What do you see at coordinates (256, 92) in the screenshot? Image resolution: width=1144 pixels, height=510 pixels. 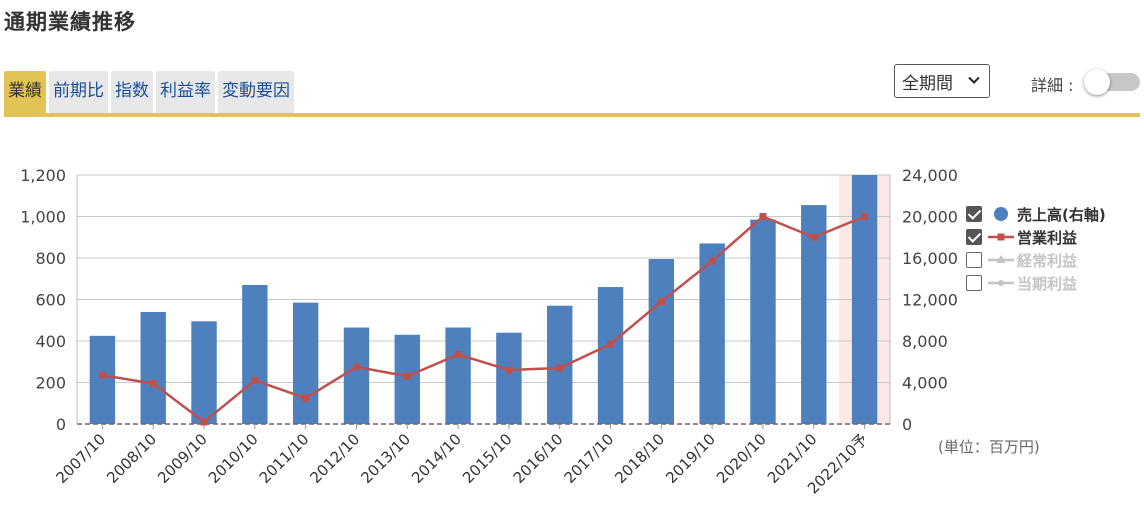 I see `tab-factors: 変動要因` at bounding box center [256, 92].